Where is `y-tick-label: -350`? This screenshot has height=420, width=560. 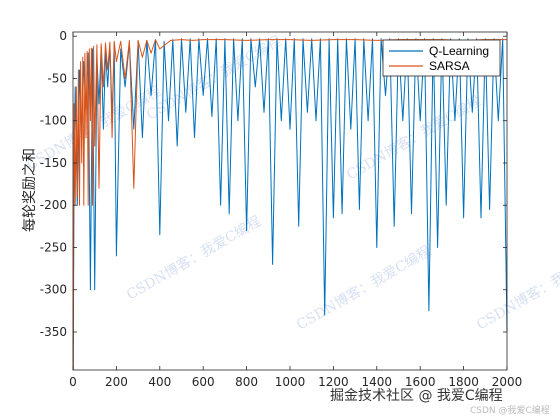 y-tick-label: -350 is located at coordinates (53, 332).